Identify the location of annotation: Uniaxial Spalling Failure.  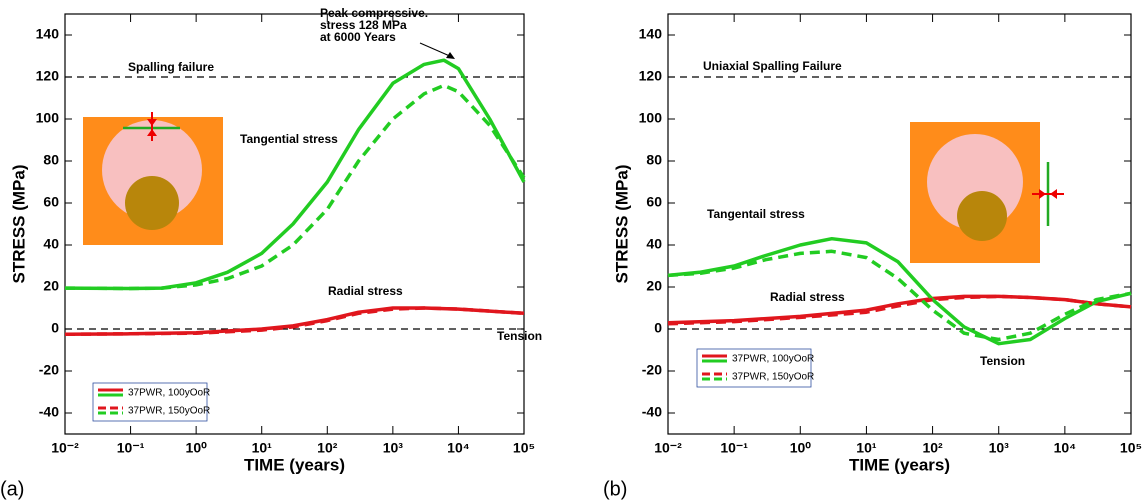
(772, 66).